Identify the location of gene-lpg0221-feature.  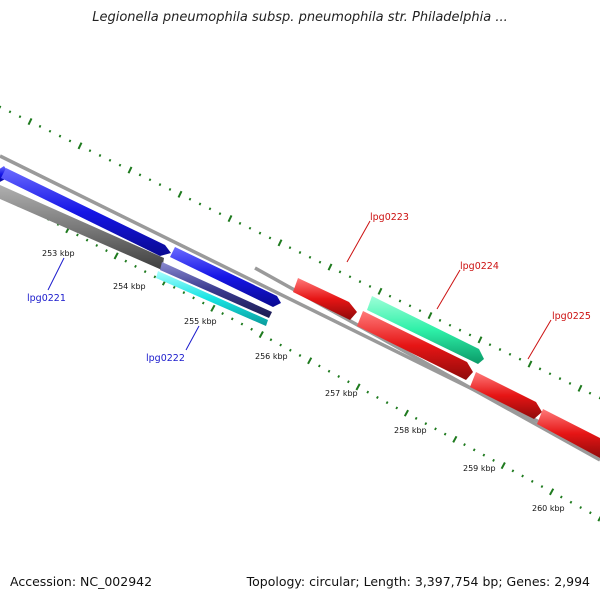
(140, 236).